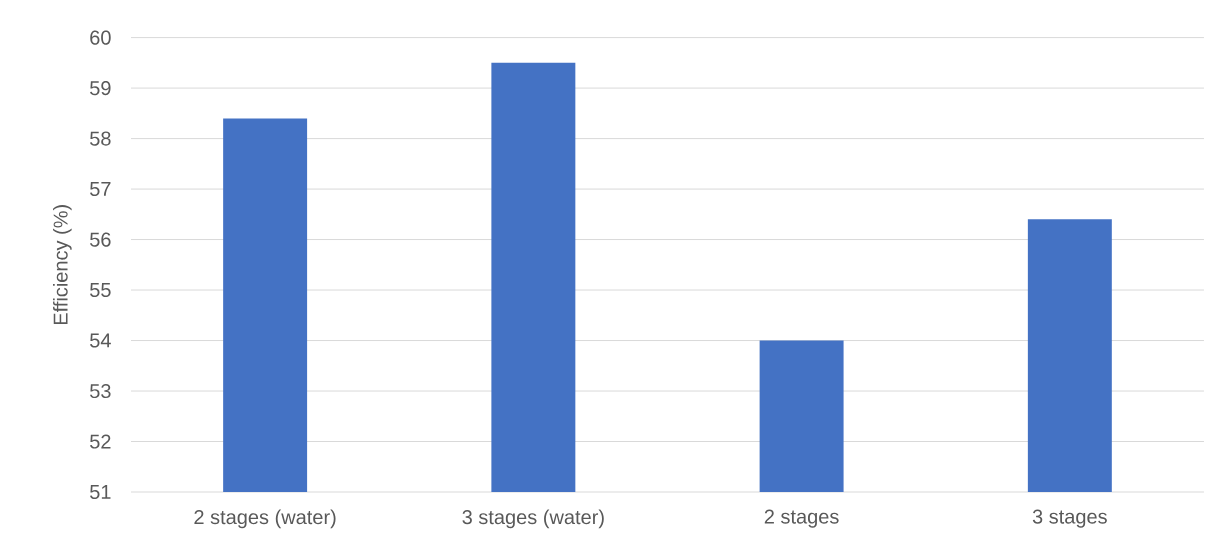  I want to click on y-tick-label: 58, so click(100, 138).